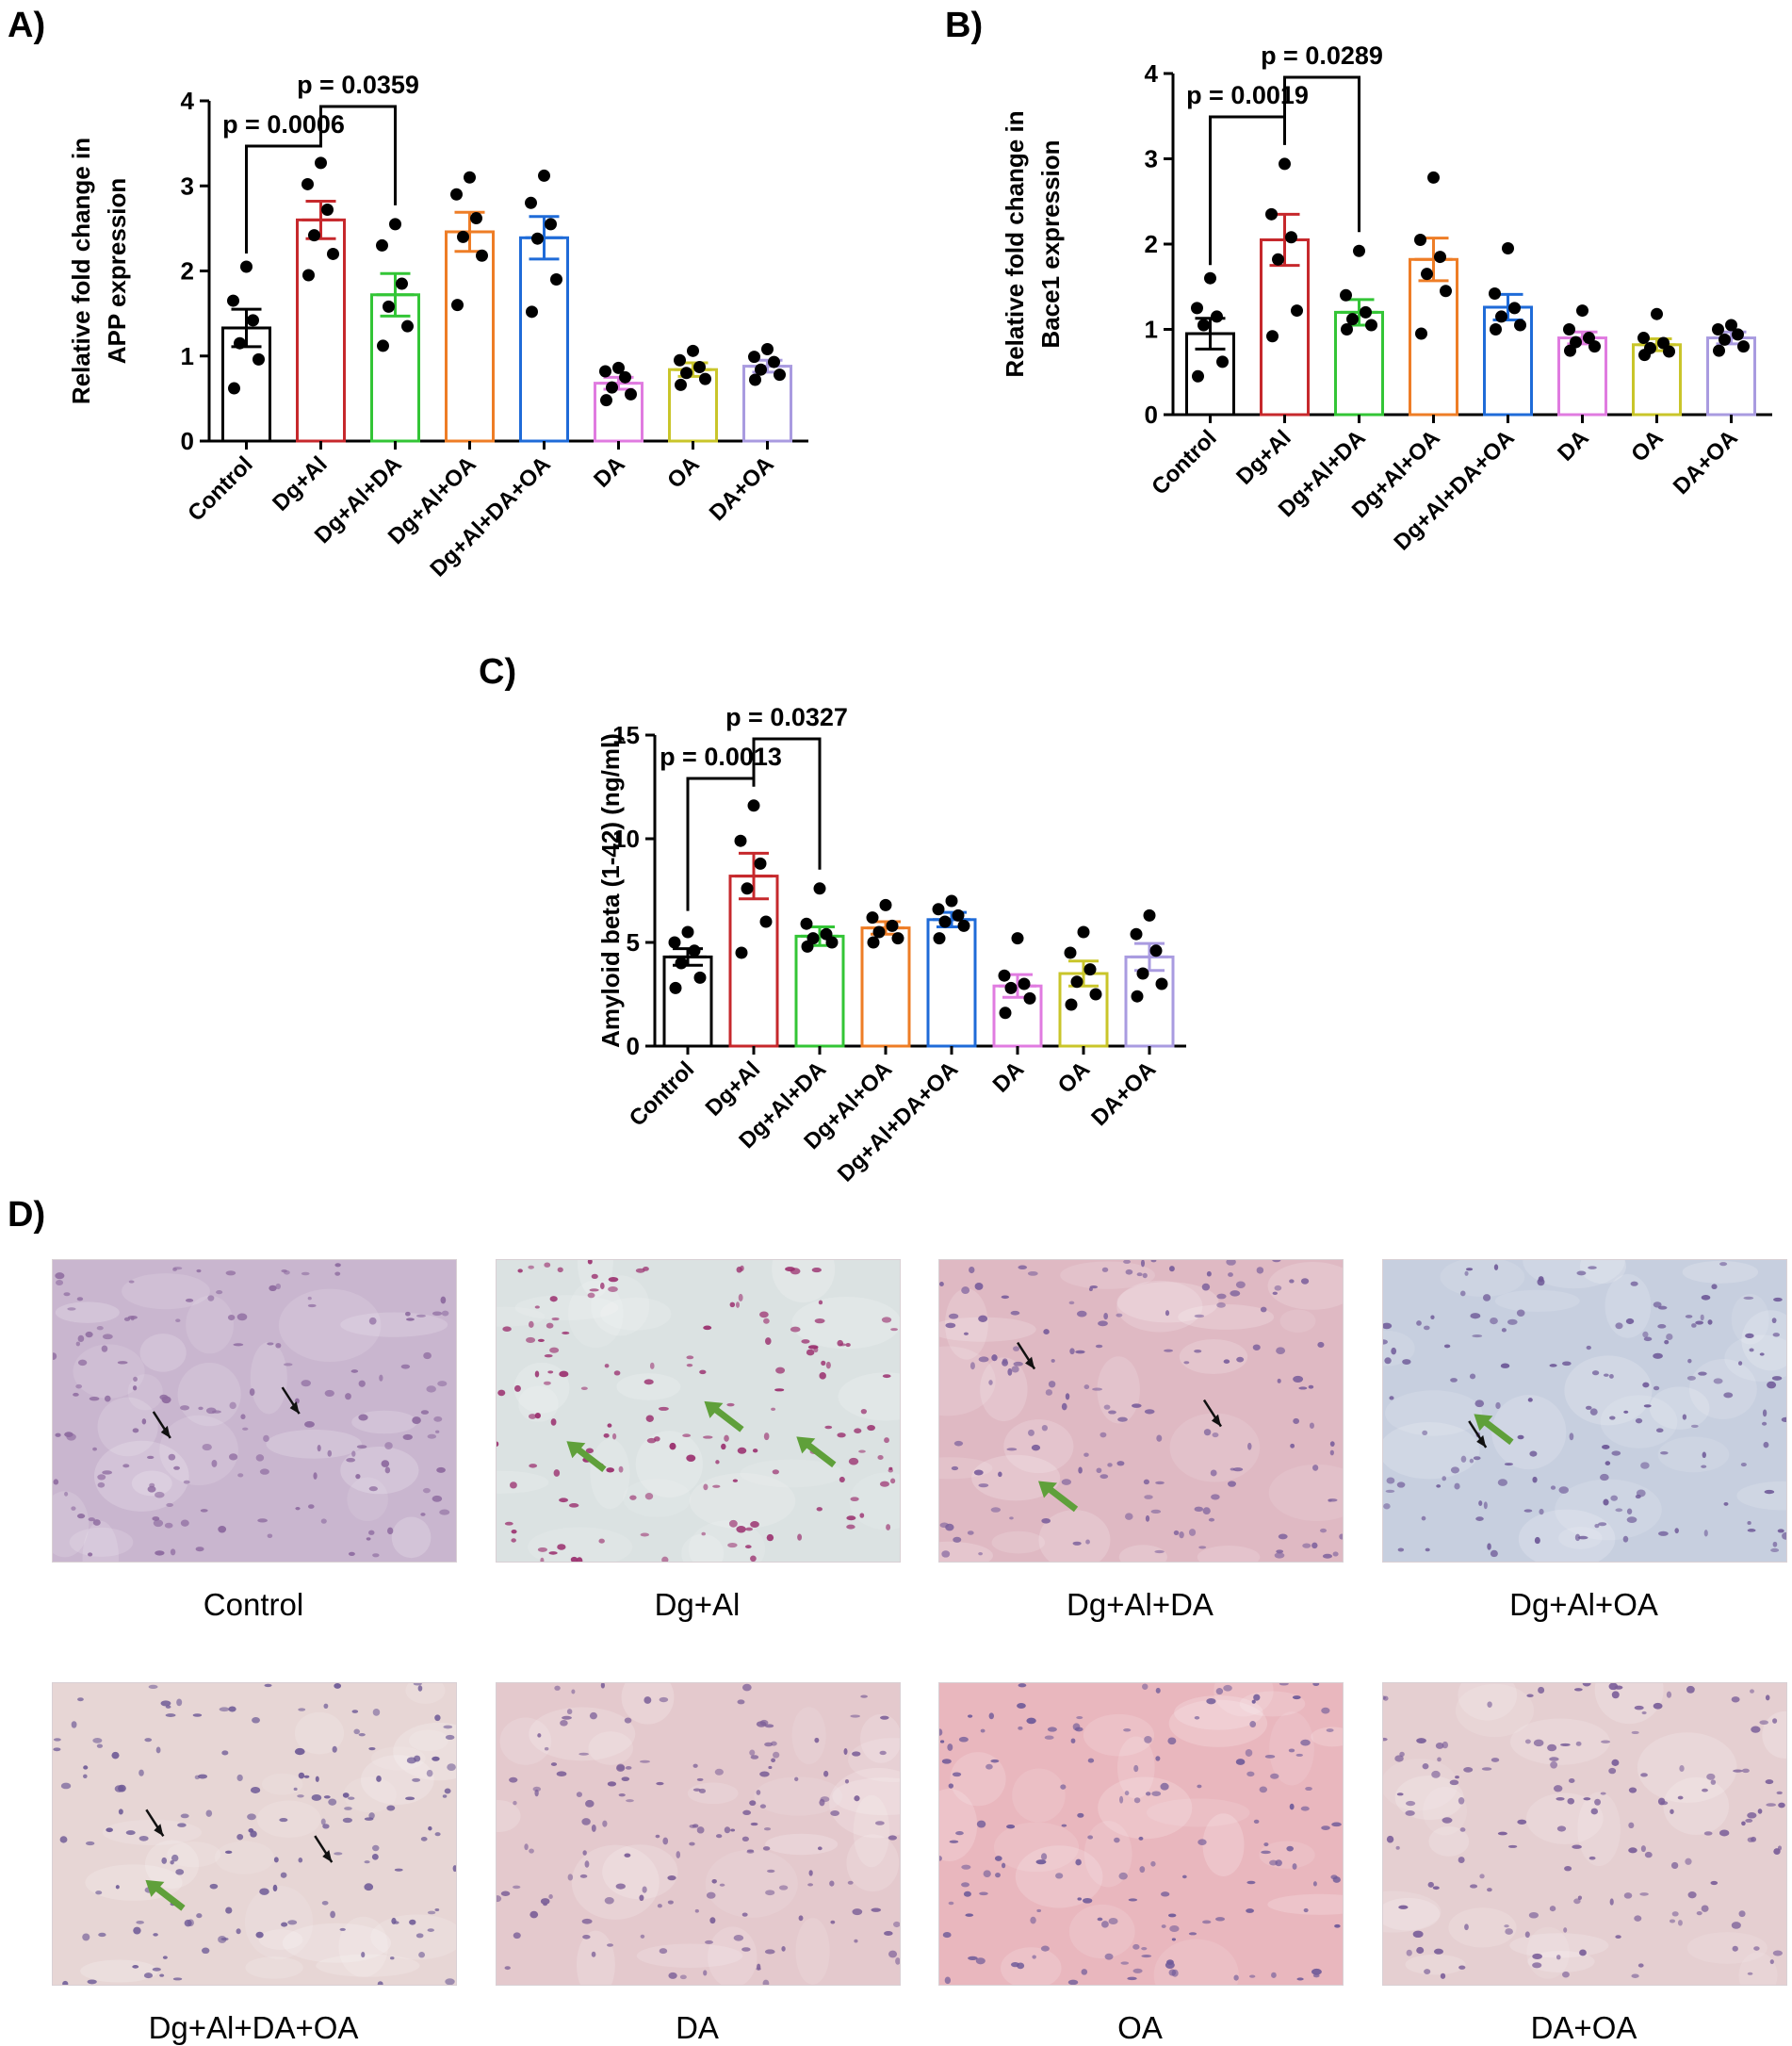  What do you see at coordinates (1184, 462) in the screenshot?
I see `x-tick-label: Control` at bounding box center [1184, 462].